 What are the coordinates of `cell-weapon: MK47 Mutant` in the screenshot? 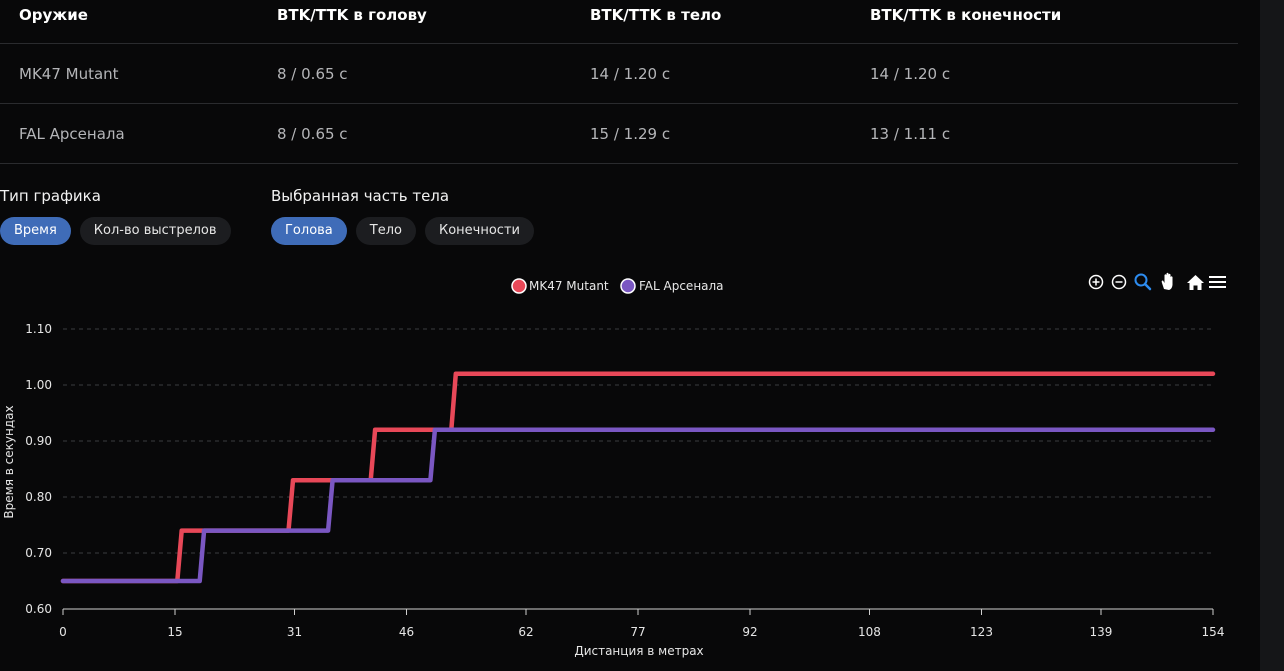 It's located at (69, 73).